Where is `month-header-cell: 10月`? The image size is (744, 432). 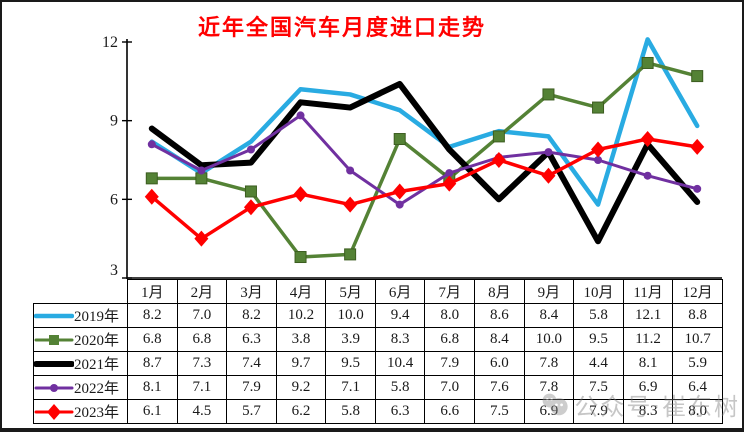 month-header-cell: 10月 is located at coordinates (598, 291).